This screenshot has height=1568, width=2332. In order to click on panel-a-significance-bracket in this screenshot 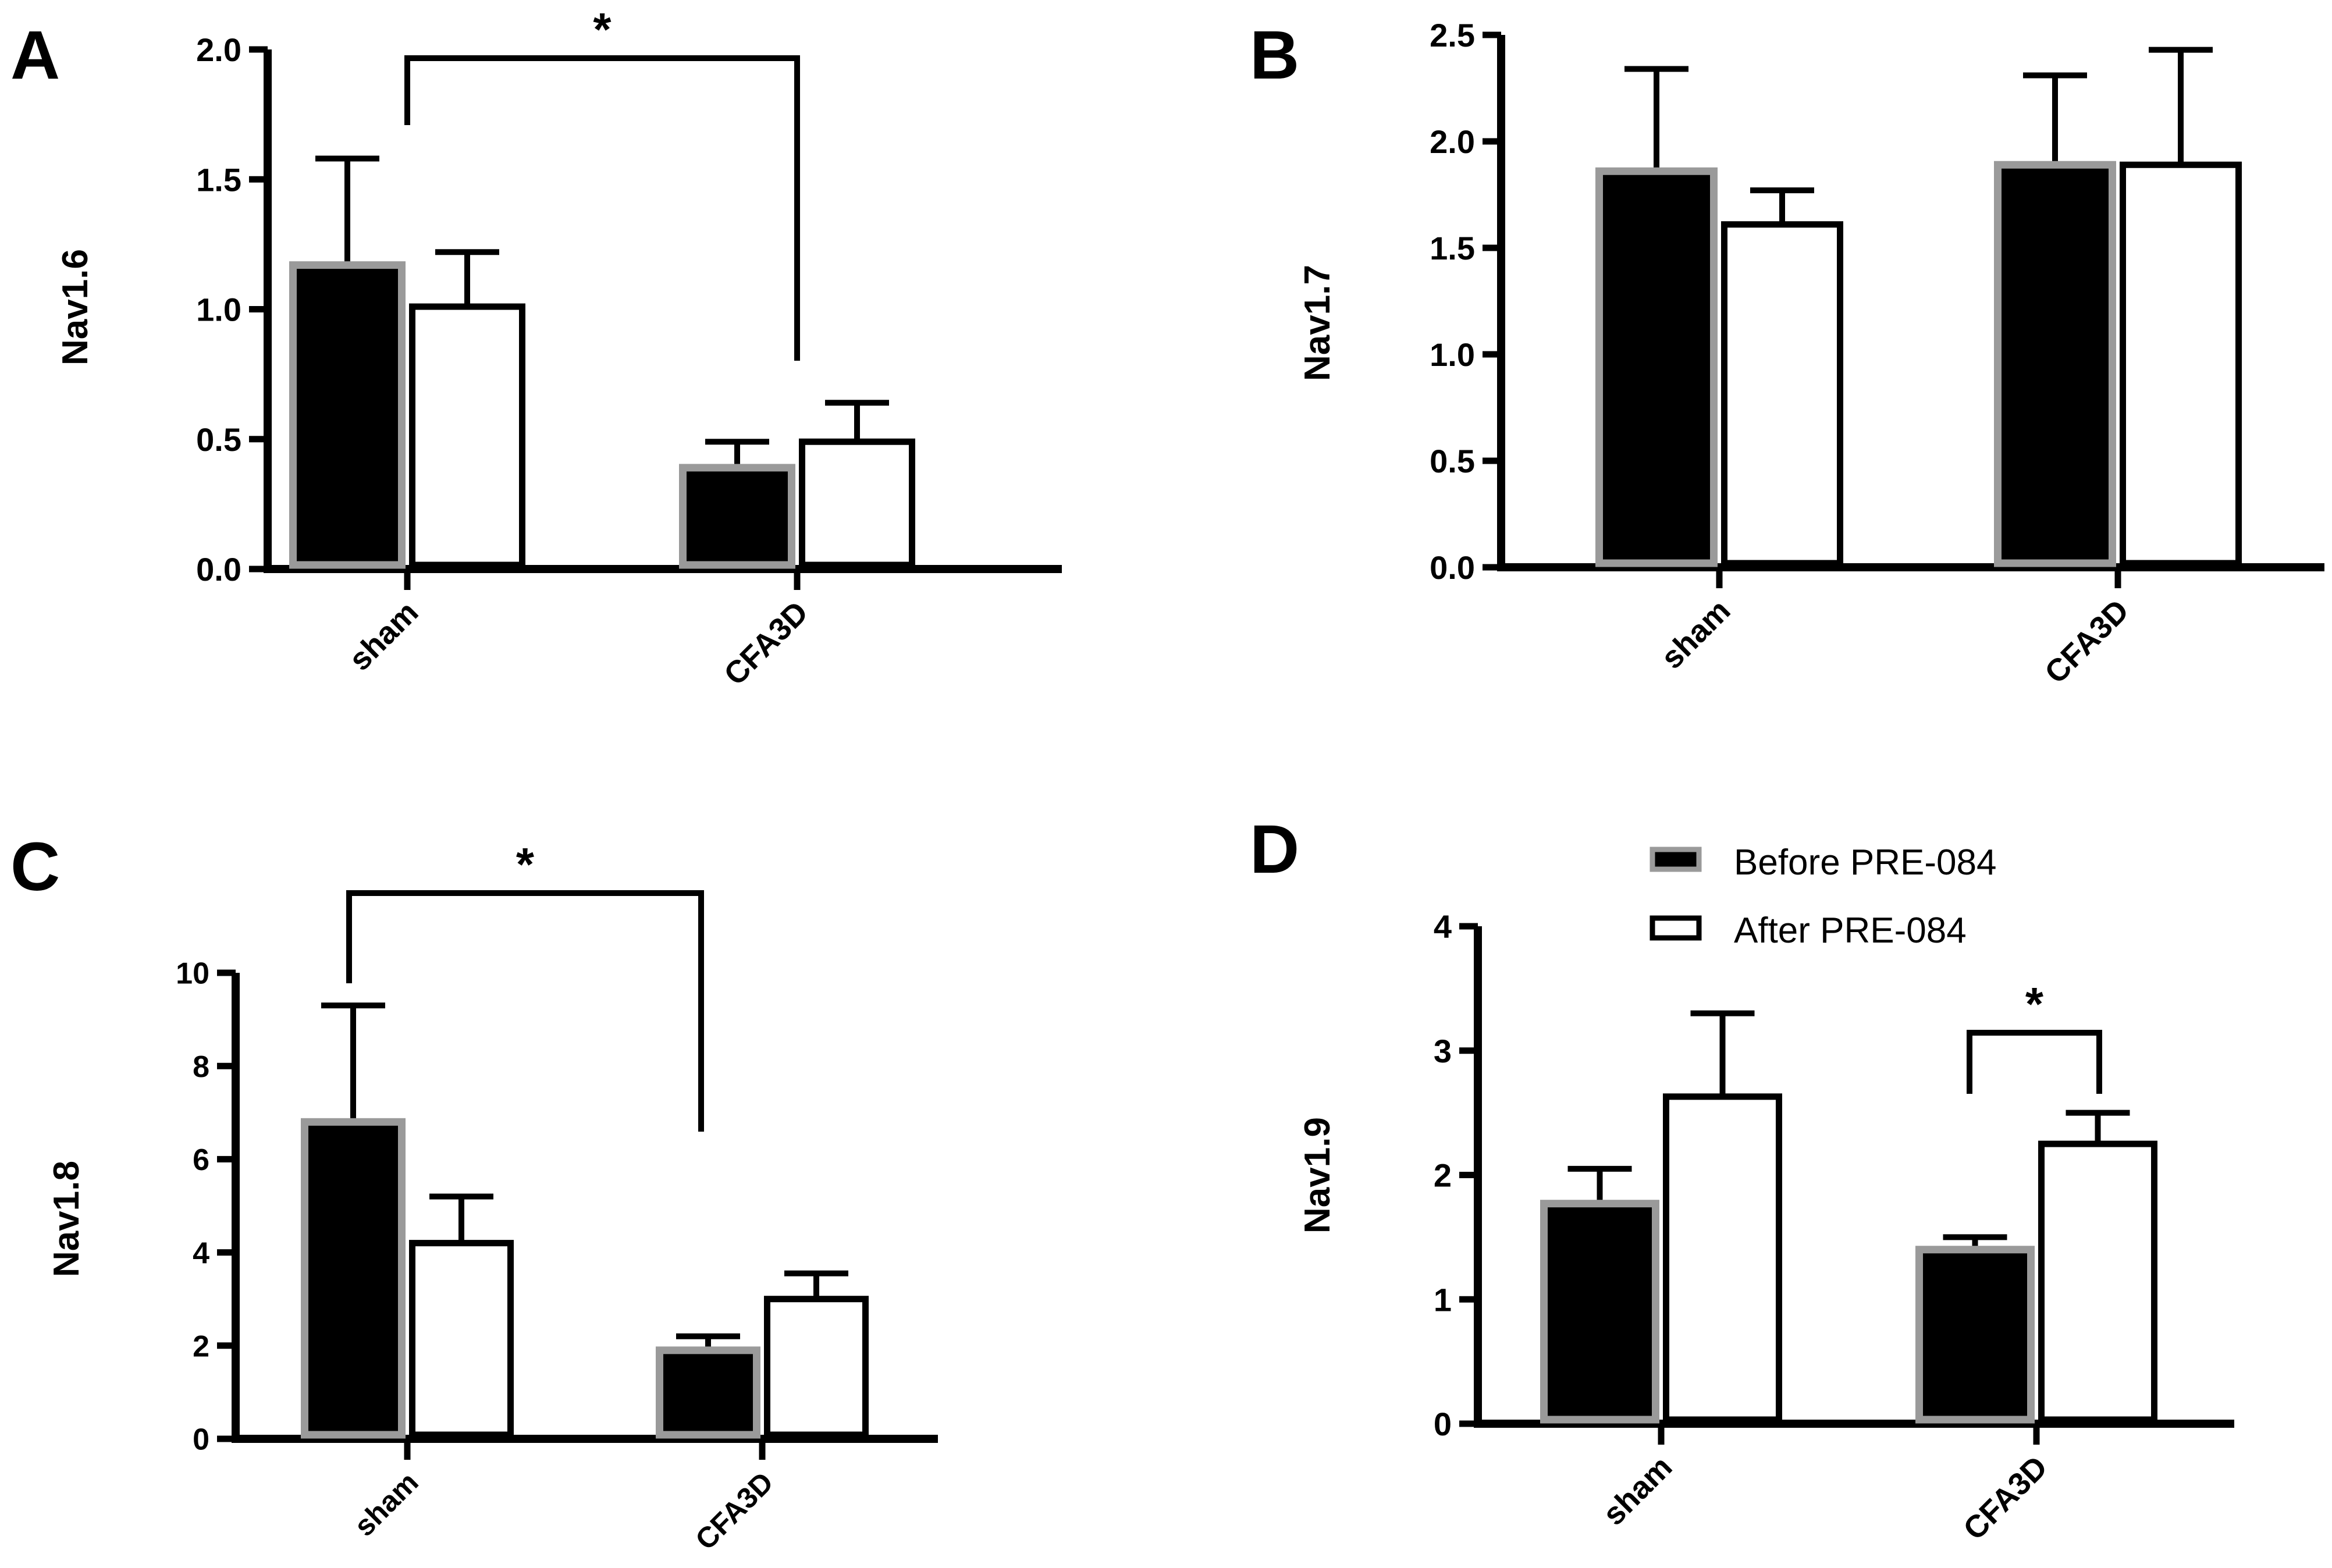, I will do `click(602, 208)`.